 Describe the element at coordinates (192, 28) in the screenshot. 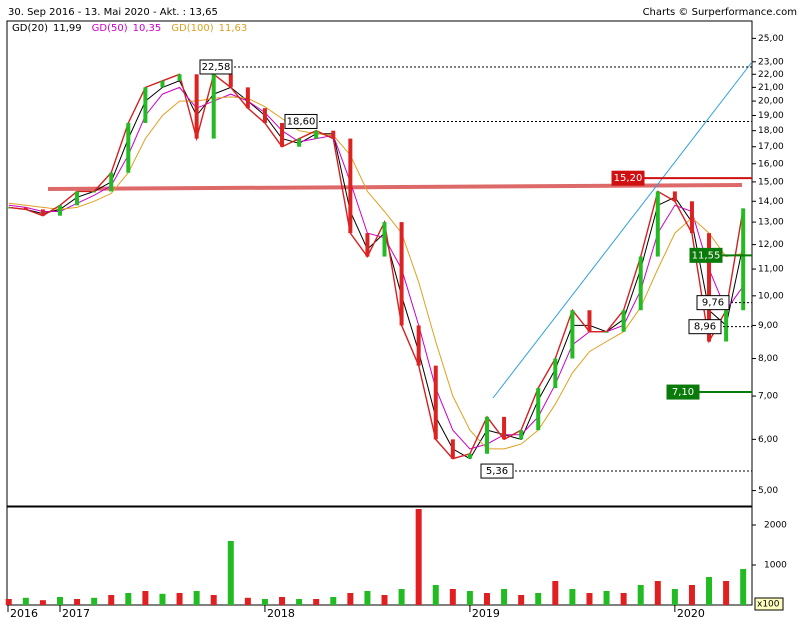

I see `legend-name: GD(100)` at that location.